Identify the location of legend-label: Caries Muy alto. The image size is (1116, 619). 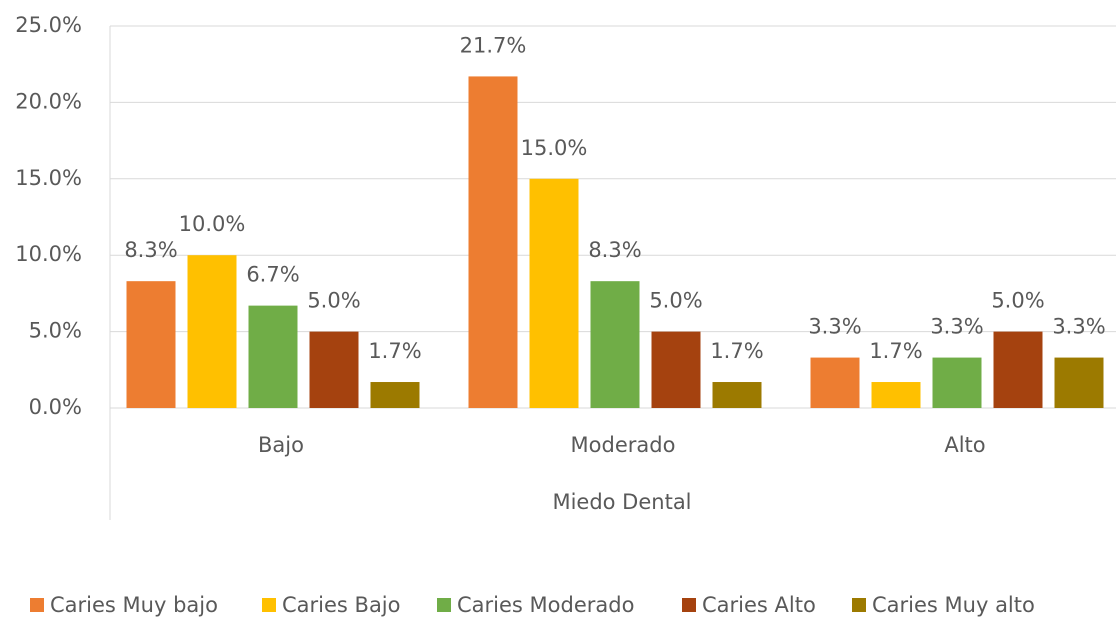
(953, 605).